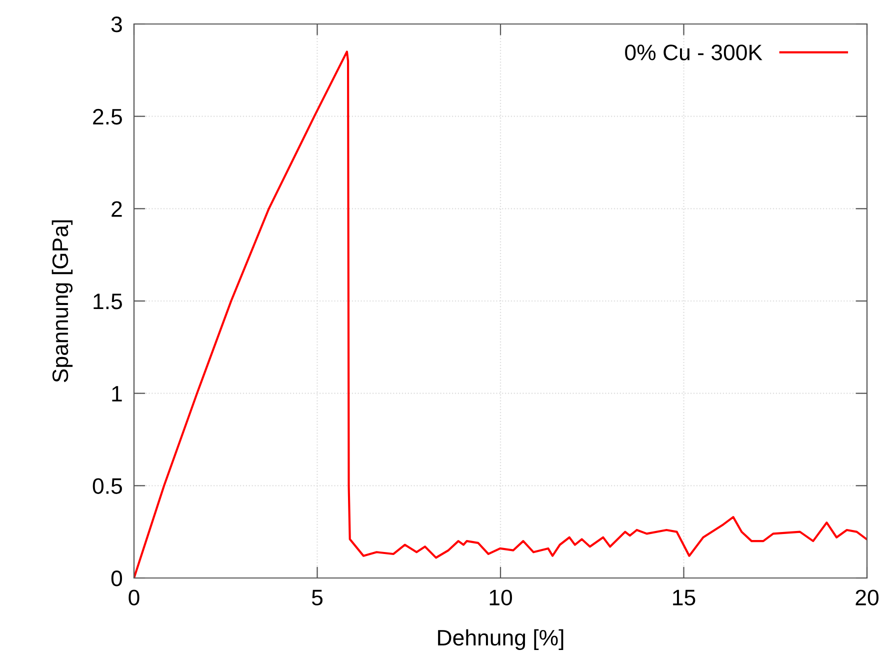  Describe the element at coordinates (117, 209) in the screenshot. I see `y-tick-label: 2` at that location.